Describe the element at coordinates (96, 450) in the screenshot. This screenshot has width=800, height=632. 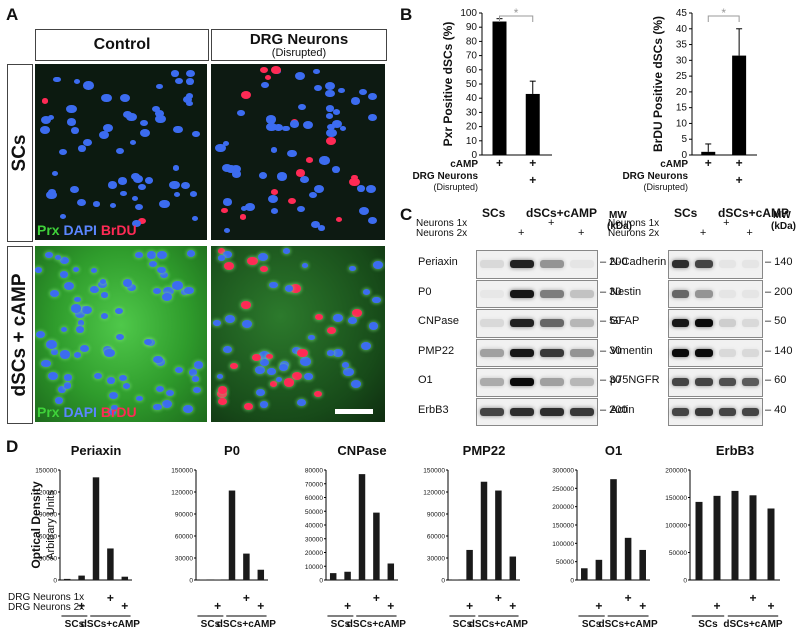
I see `chart-title: Periaxin` at that location.